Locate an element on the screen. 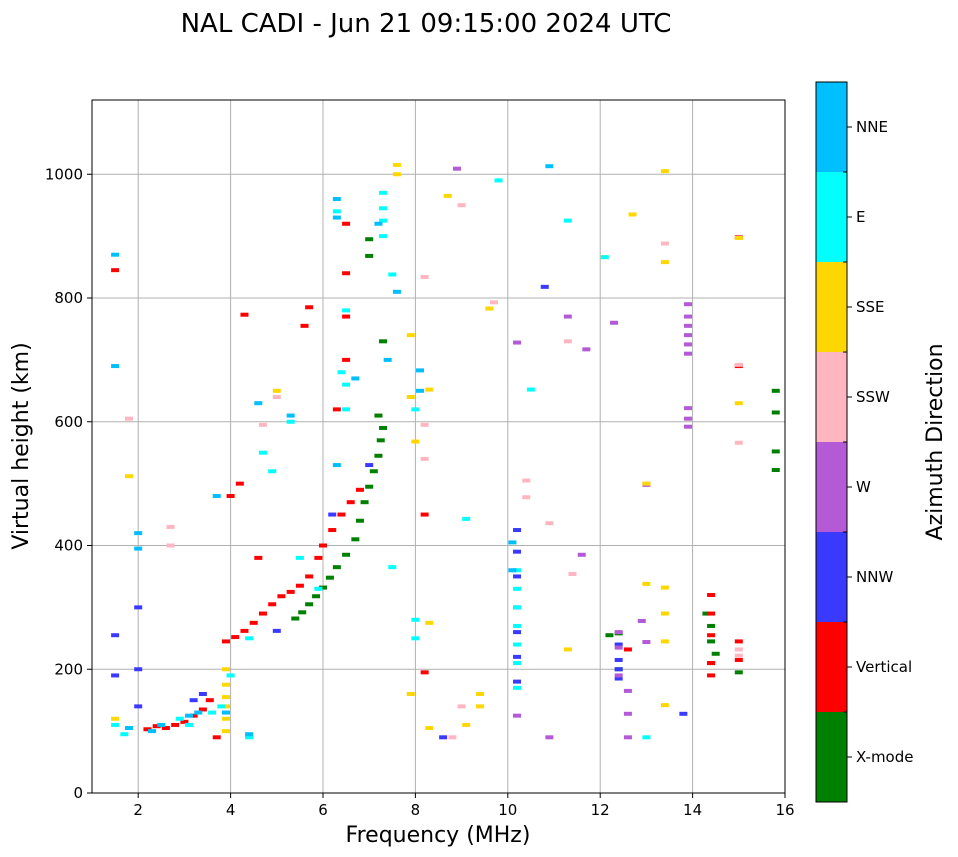  colorbar-label-item: E is located at coordinates (860, 217).